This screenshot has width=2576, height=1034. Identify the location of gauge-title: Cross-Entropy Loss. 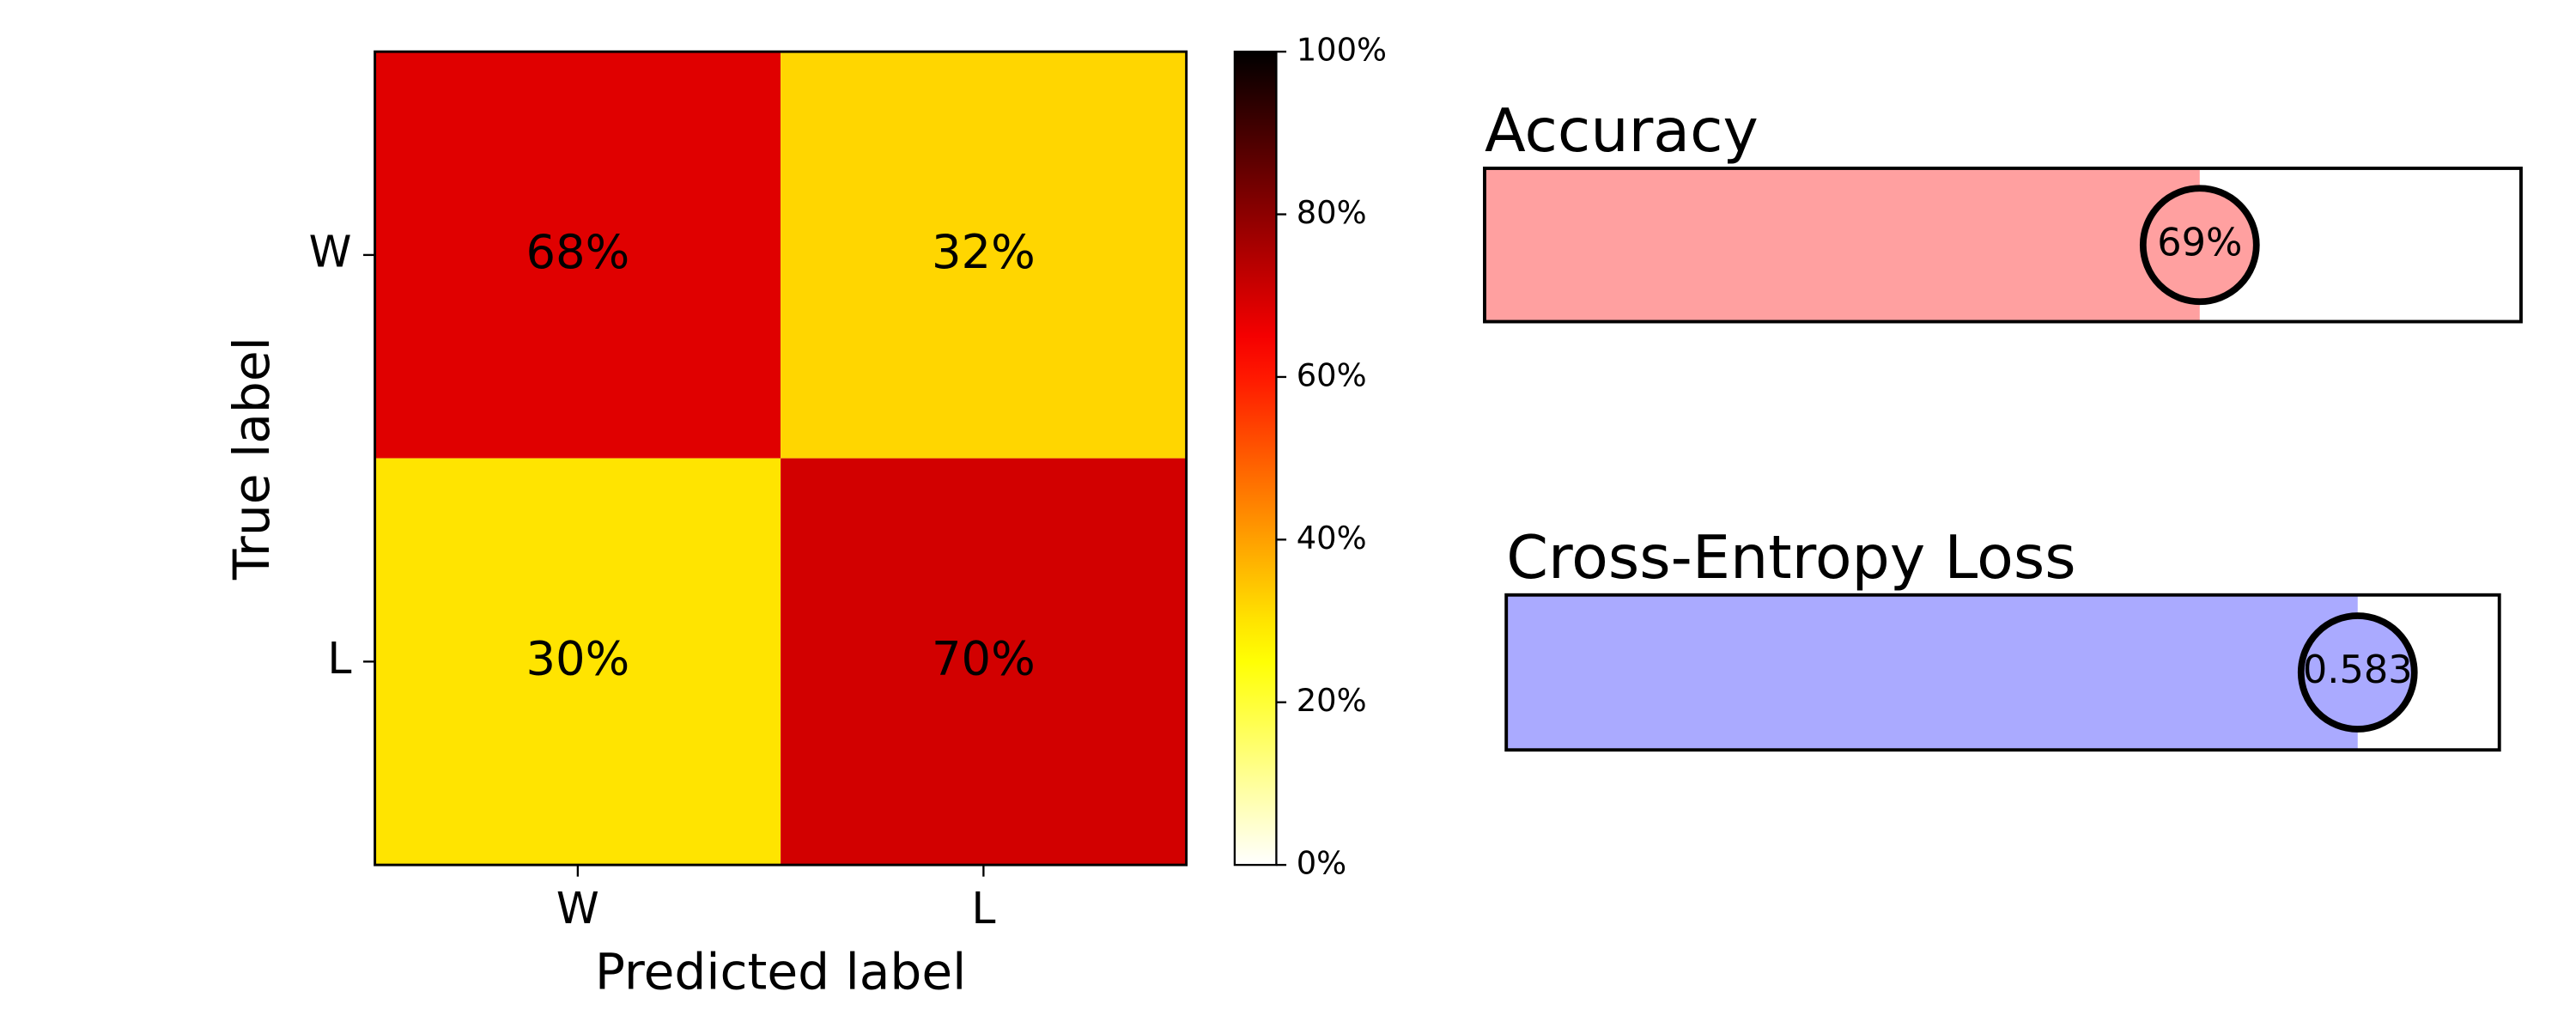
(1791, 558).